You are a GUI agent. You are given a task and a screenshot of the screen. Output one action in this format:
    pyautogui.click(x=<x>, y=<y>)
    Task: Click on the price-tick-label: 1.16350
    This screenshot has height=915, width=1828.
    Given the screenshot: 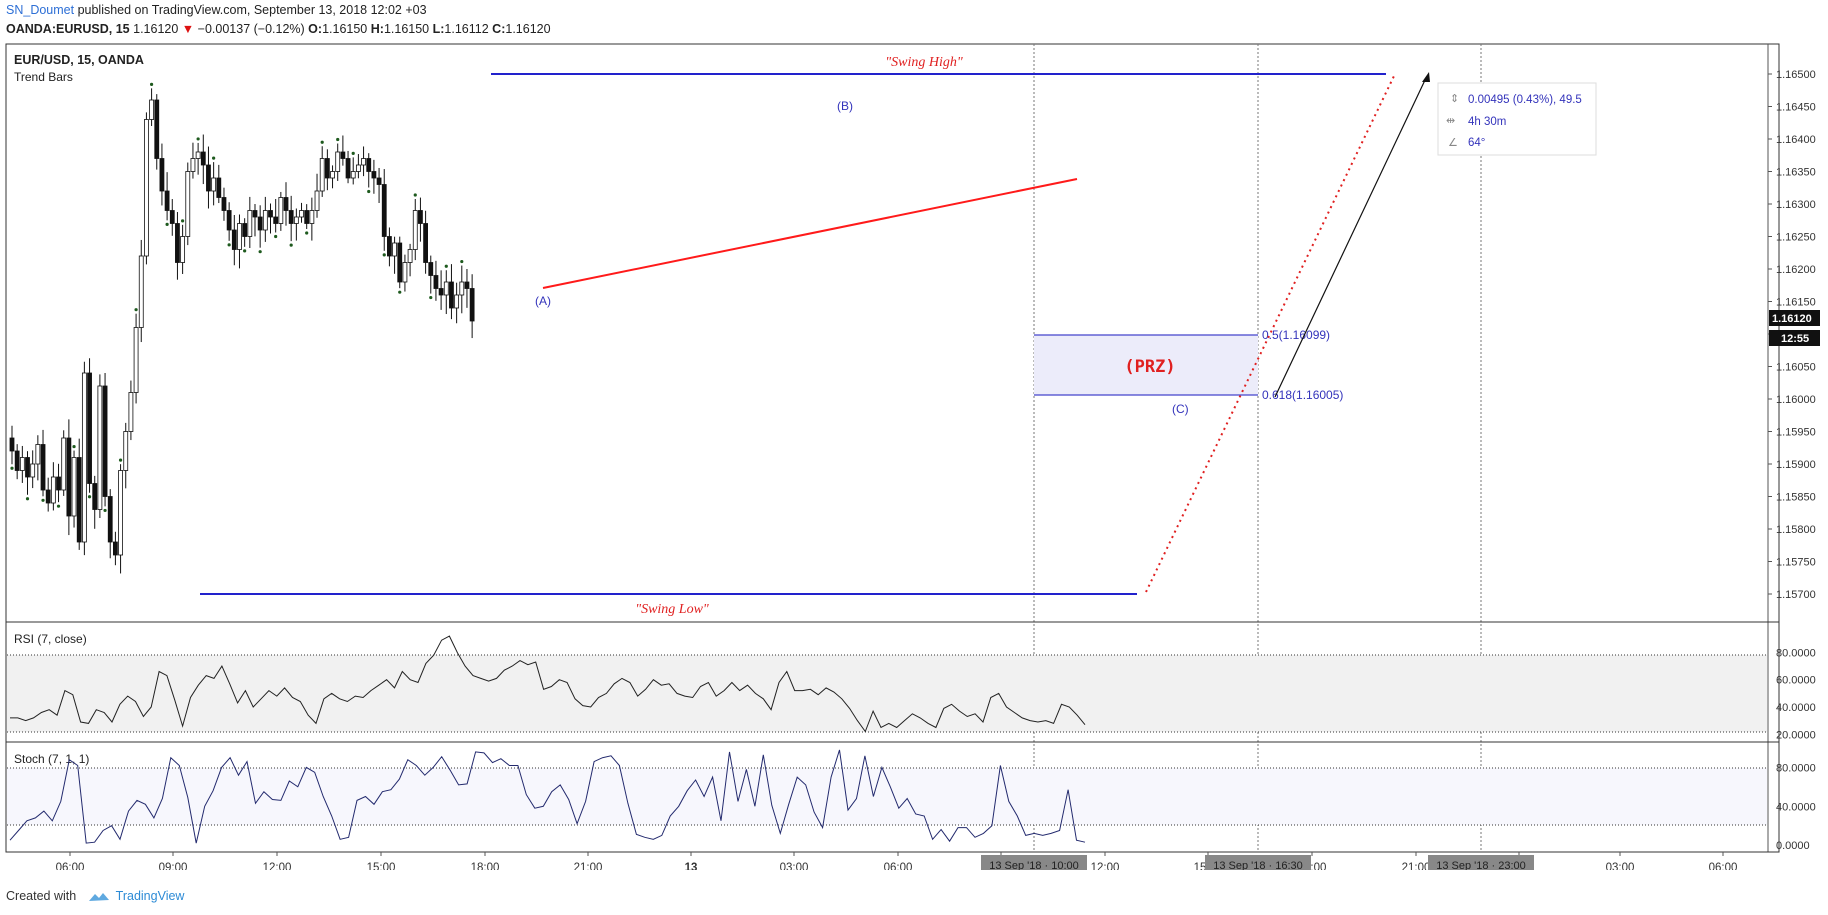 What is the action you would take?
    pyautogui.click(x=1796, y=173)
    